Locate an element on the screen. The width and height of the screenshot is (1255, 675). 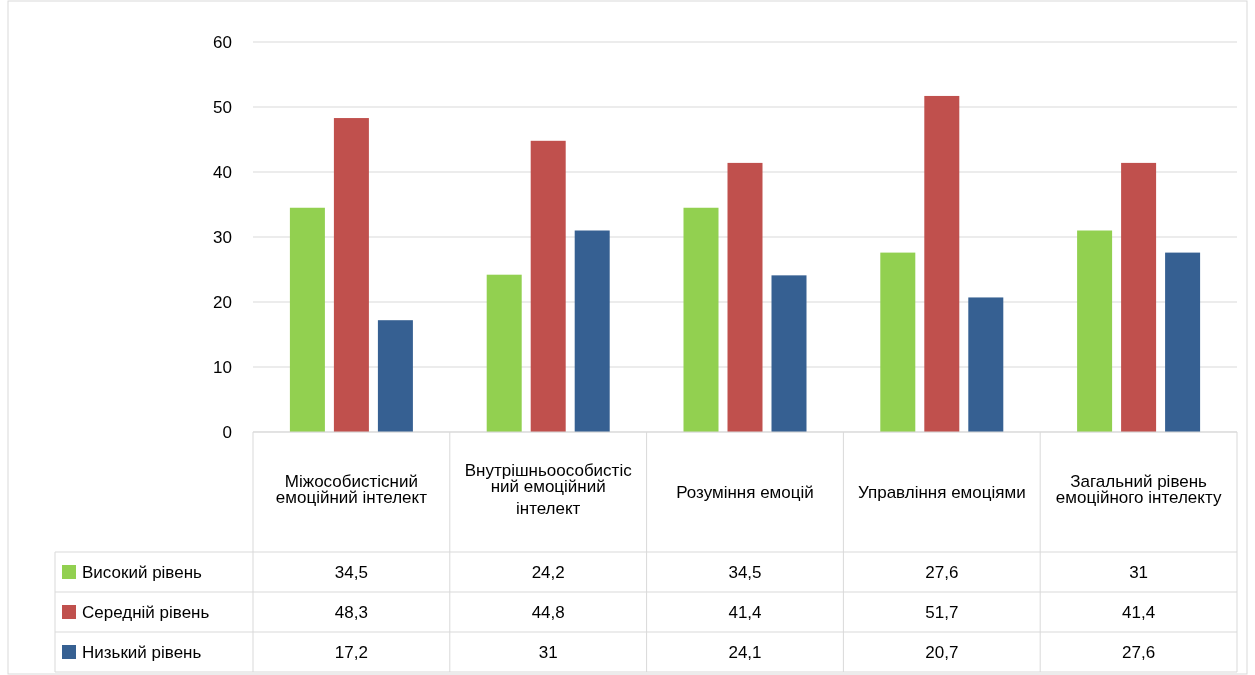
y-tick-label: 60 is located at coordinates (222, 42).